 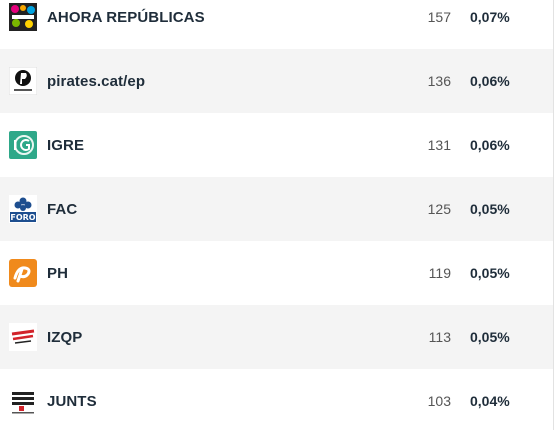 I want to click on party-name: PH, so click(x=58, y=273).